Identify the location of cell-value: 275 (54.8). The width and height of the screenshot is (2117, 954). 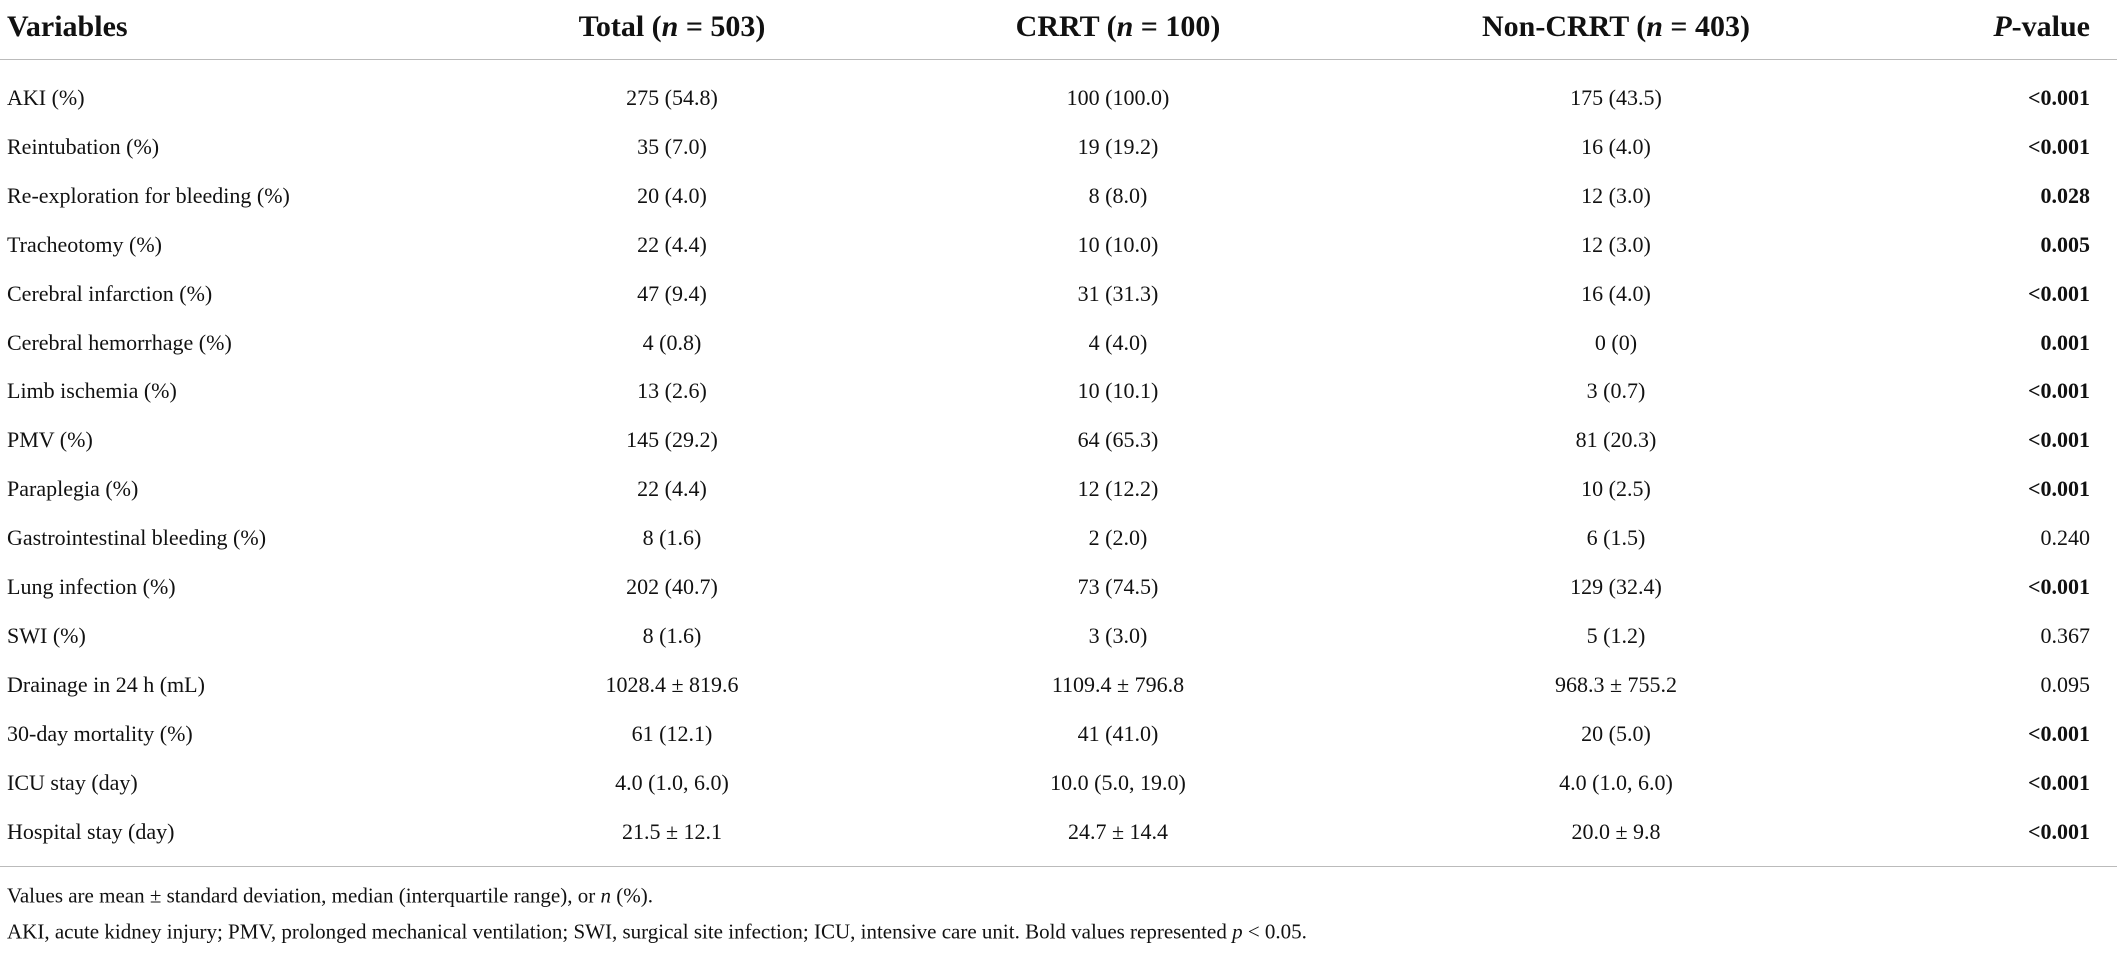
(672, 97).